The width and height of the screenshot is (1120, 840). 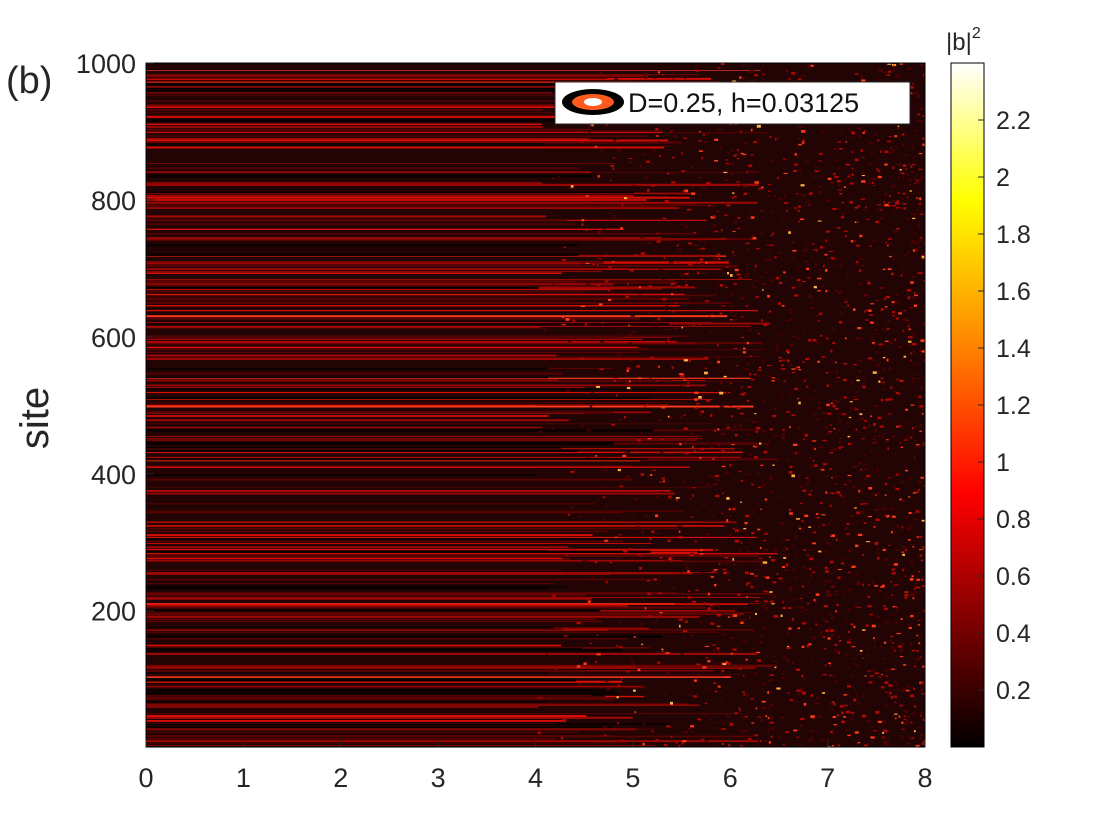 What do you see at coordinates (438, 778) in the screenshot?
I see `x-tick-label: 3` at bounding box center [438, 778].